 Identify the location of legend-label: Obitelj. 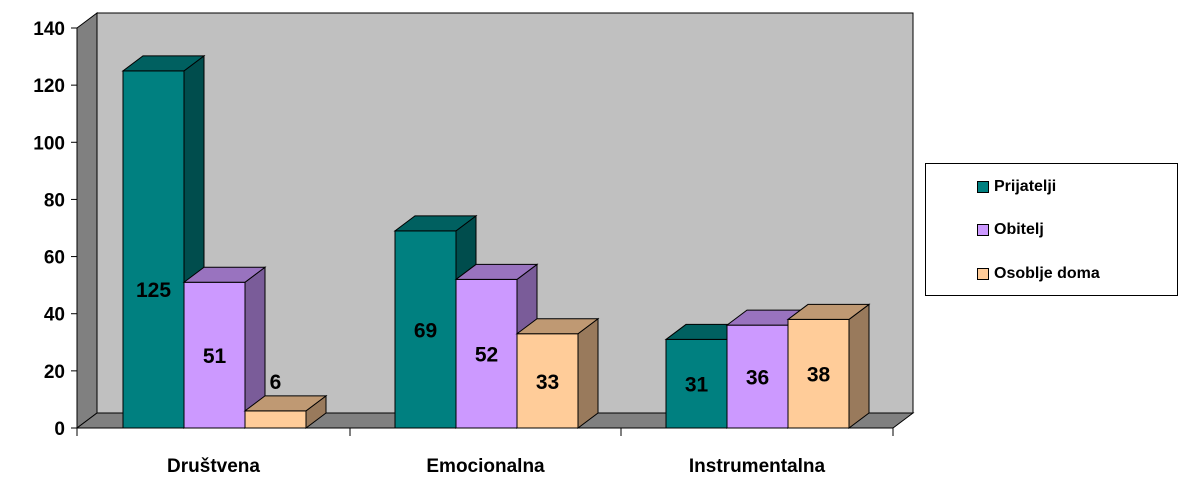
(1019, 229).